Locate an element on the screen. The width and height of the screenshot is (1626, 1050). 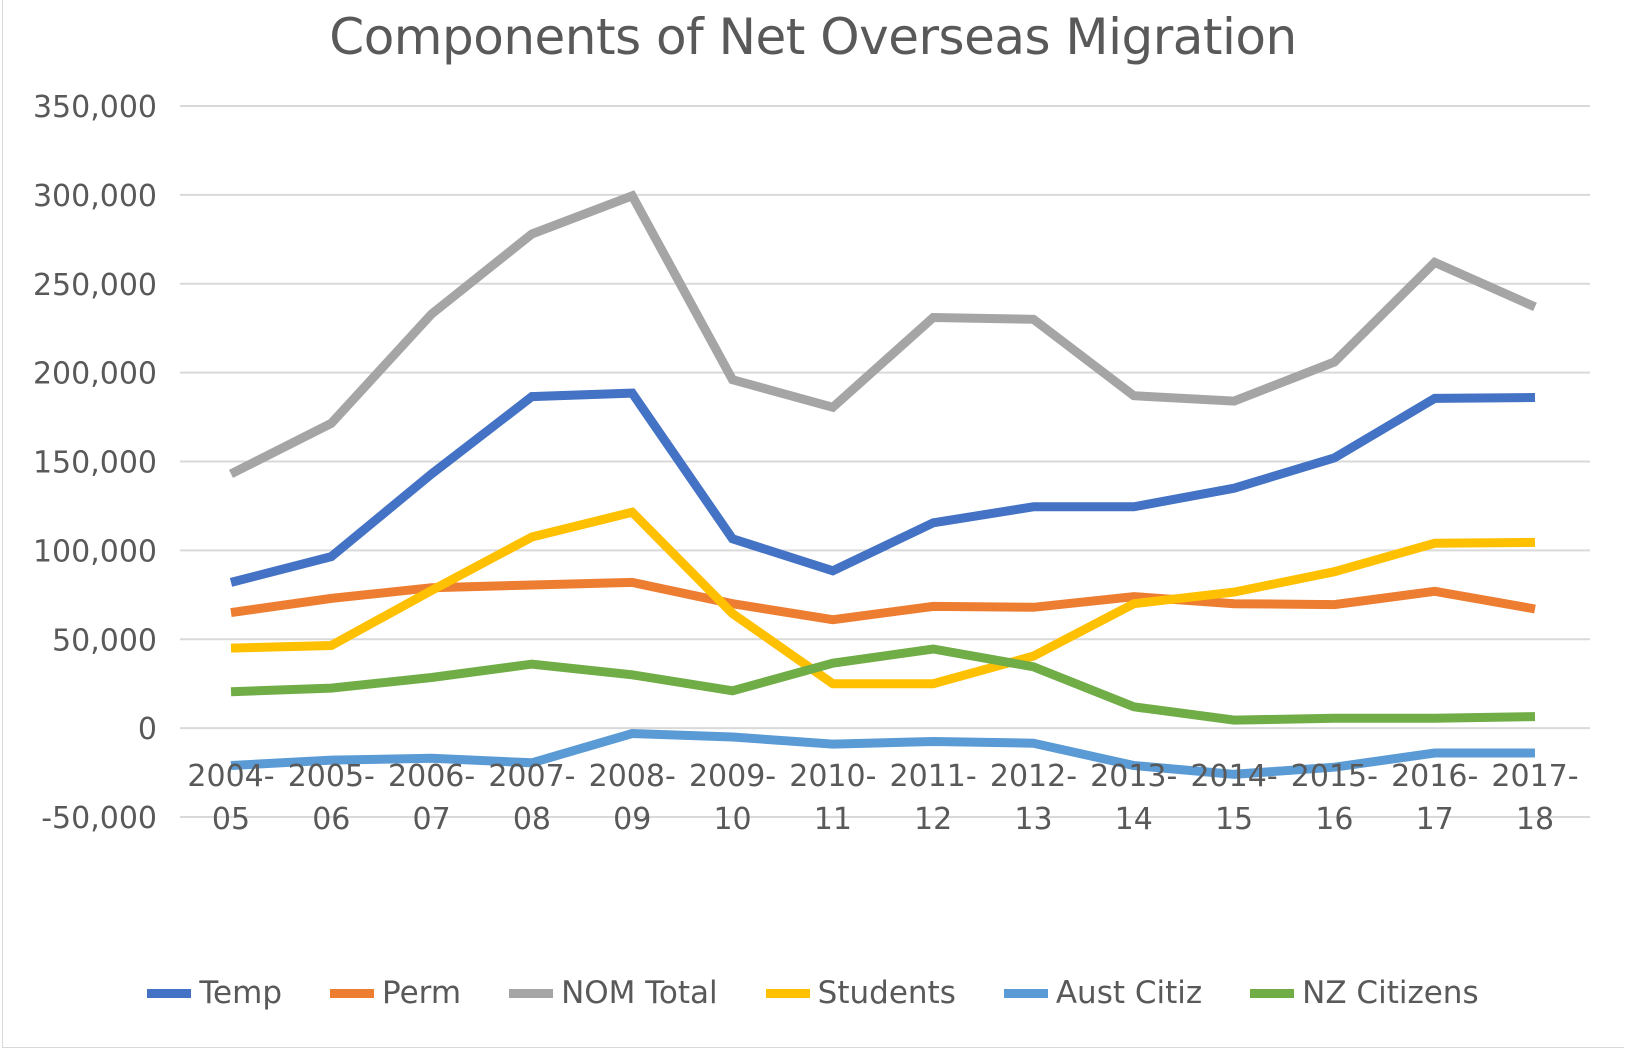
y-tick-label: -50,000 is located at coordinates (99, 818).